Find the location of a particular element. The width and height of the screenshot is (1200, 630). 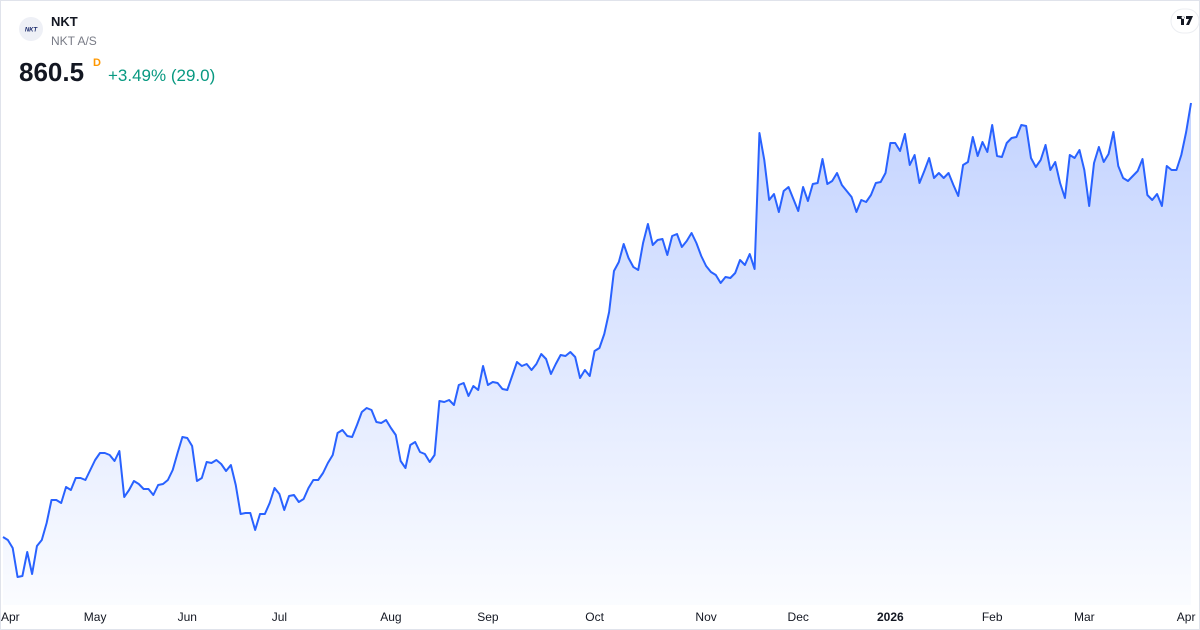

x-tick-label: Dec is located at coordinates (798, 617).